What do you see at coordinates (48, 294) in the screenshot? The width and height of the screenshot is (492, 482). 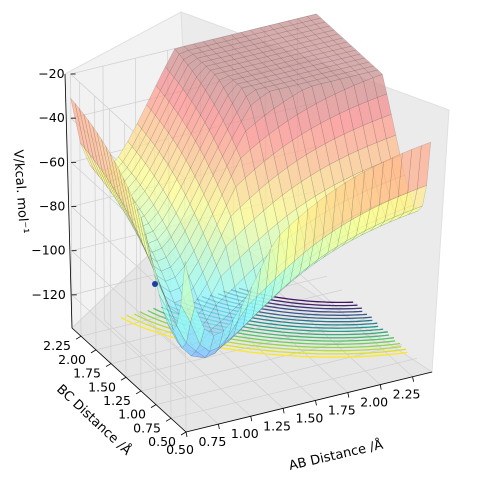 I see `z-tick-label: −120` at bounding box center [48, 294].